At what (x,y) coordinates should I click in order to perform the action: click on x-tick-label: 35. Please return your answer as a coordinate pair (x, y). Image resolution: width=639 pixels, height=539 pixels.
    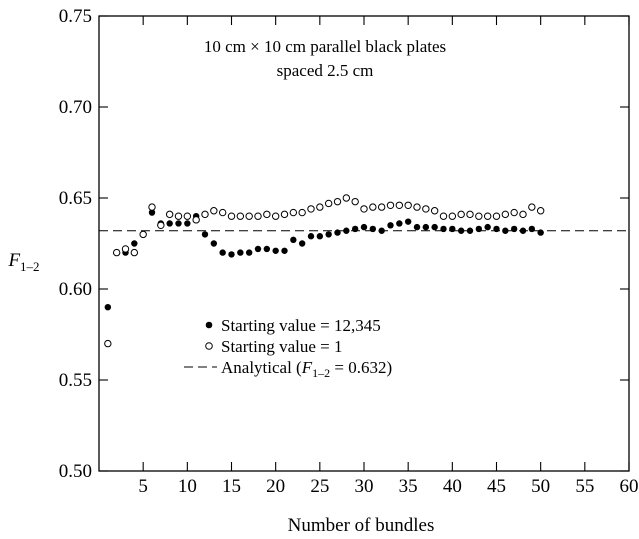
    Looking at the image, I should click on (408, 486).